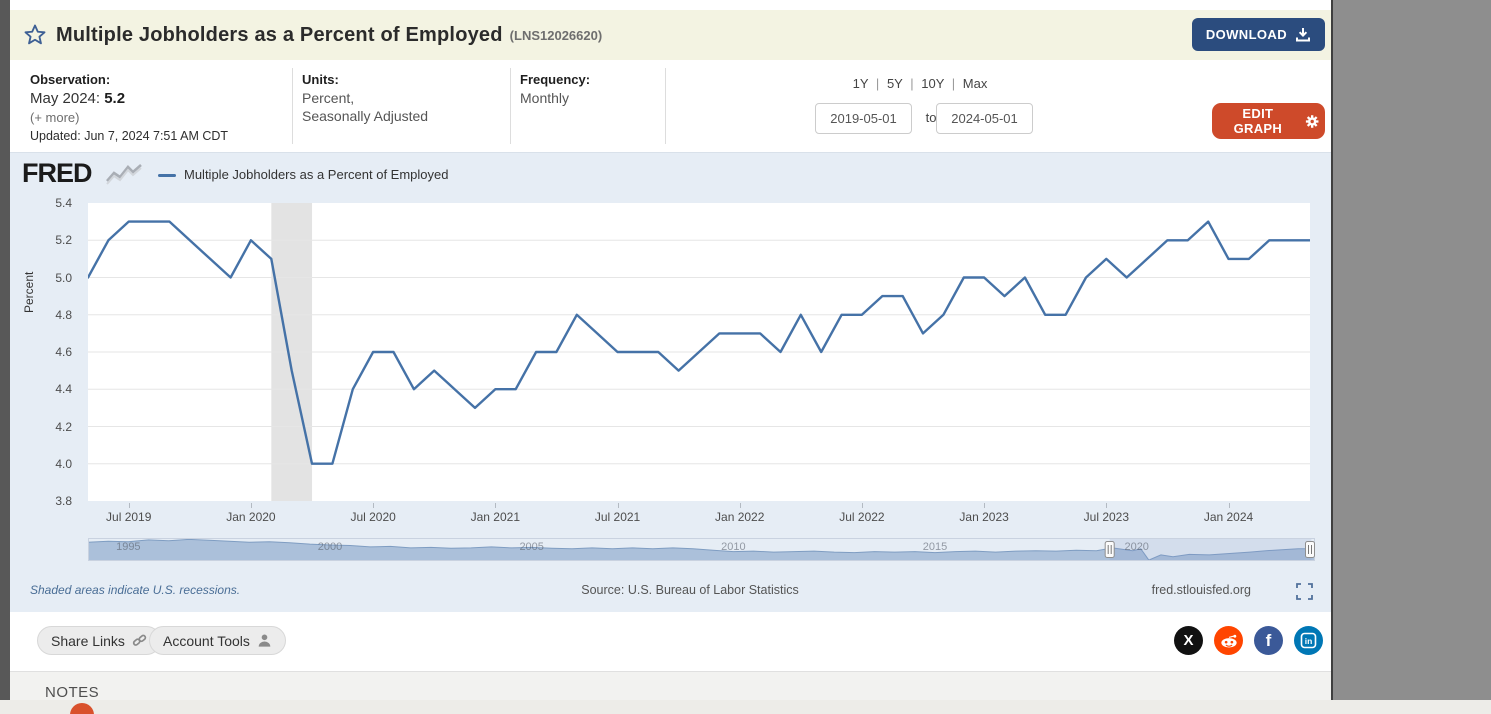  Describe the element at coordinates (863, 118) in the screenshot. I see `start-date-input` at that location.